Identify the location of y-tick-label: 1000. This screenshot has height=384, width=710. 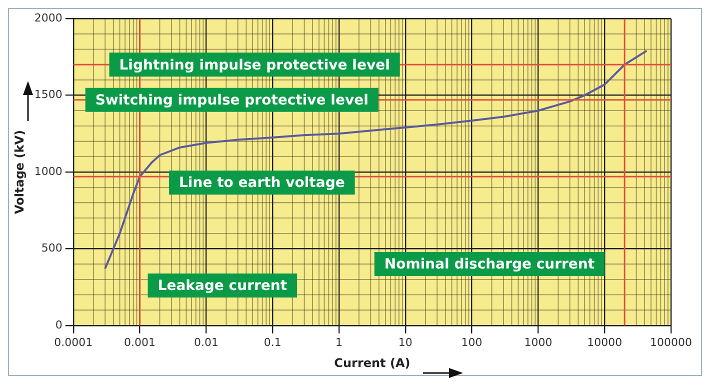
(48, 171).